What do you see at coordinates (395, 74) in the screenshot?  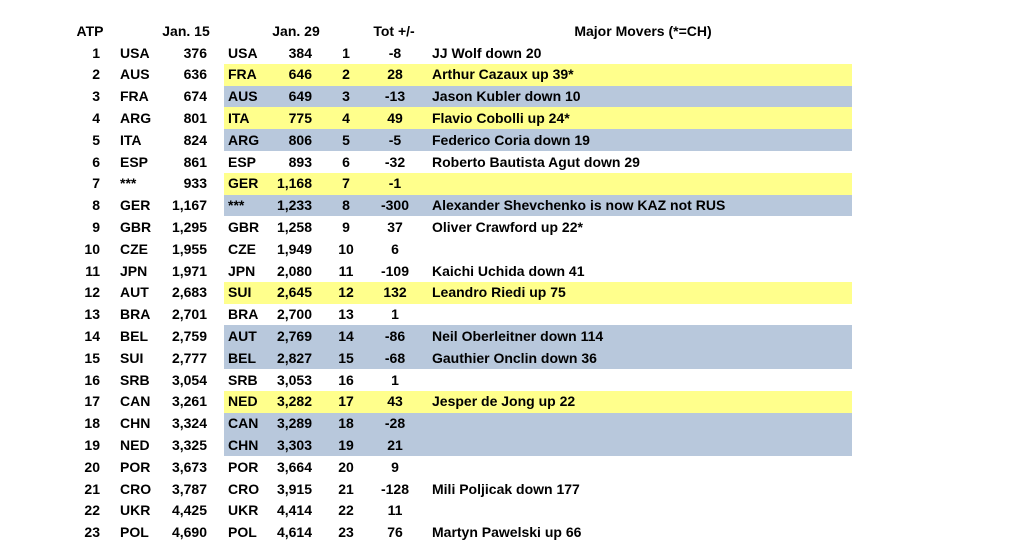 I see `table-cell: 28` at bounding box center [395, 74].